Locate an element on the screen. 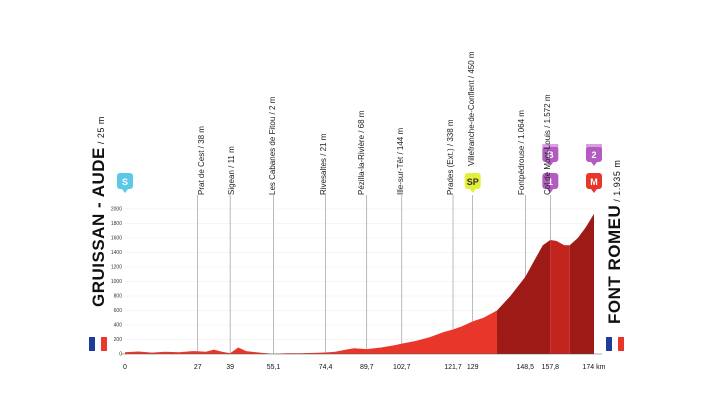  y-tick-2000: 2000 is located at coordinates (116, 210).